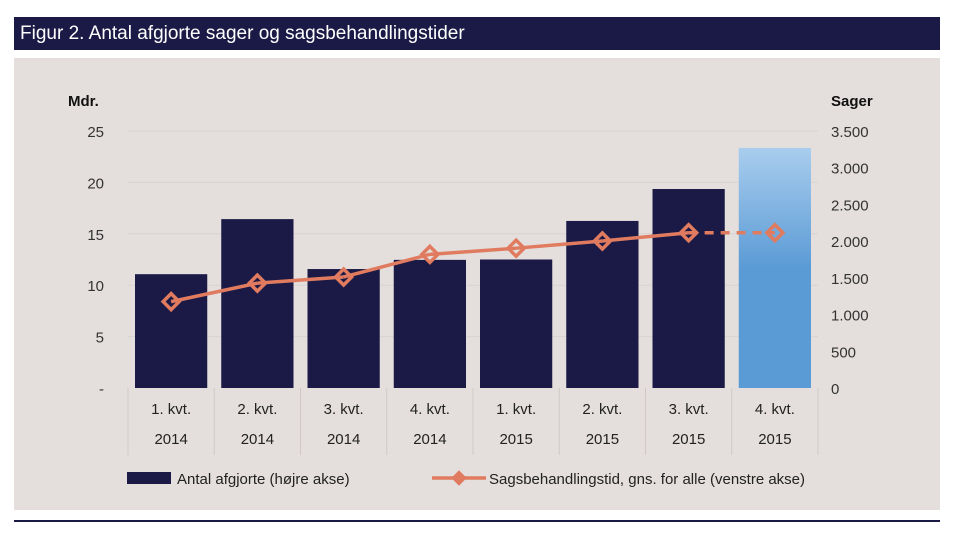  I want to click on right-axis-label: Sager, so click(852, 101).